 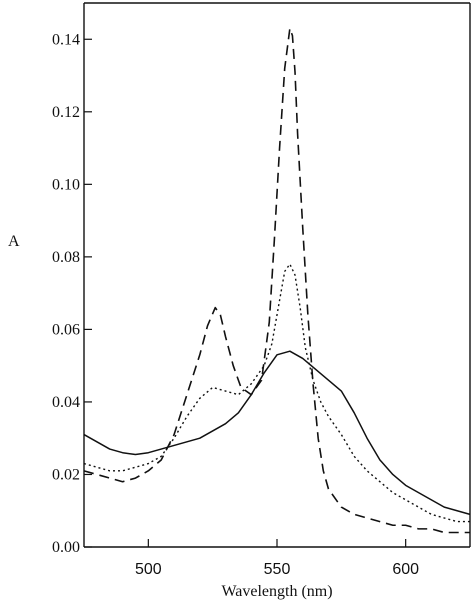 I want to click on y-tick-label: 0.08, so click(x=66, y=257).